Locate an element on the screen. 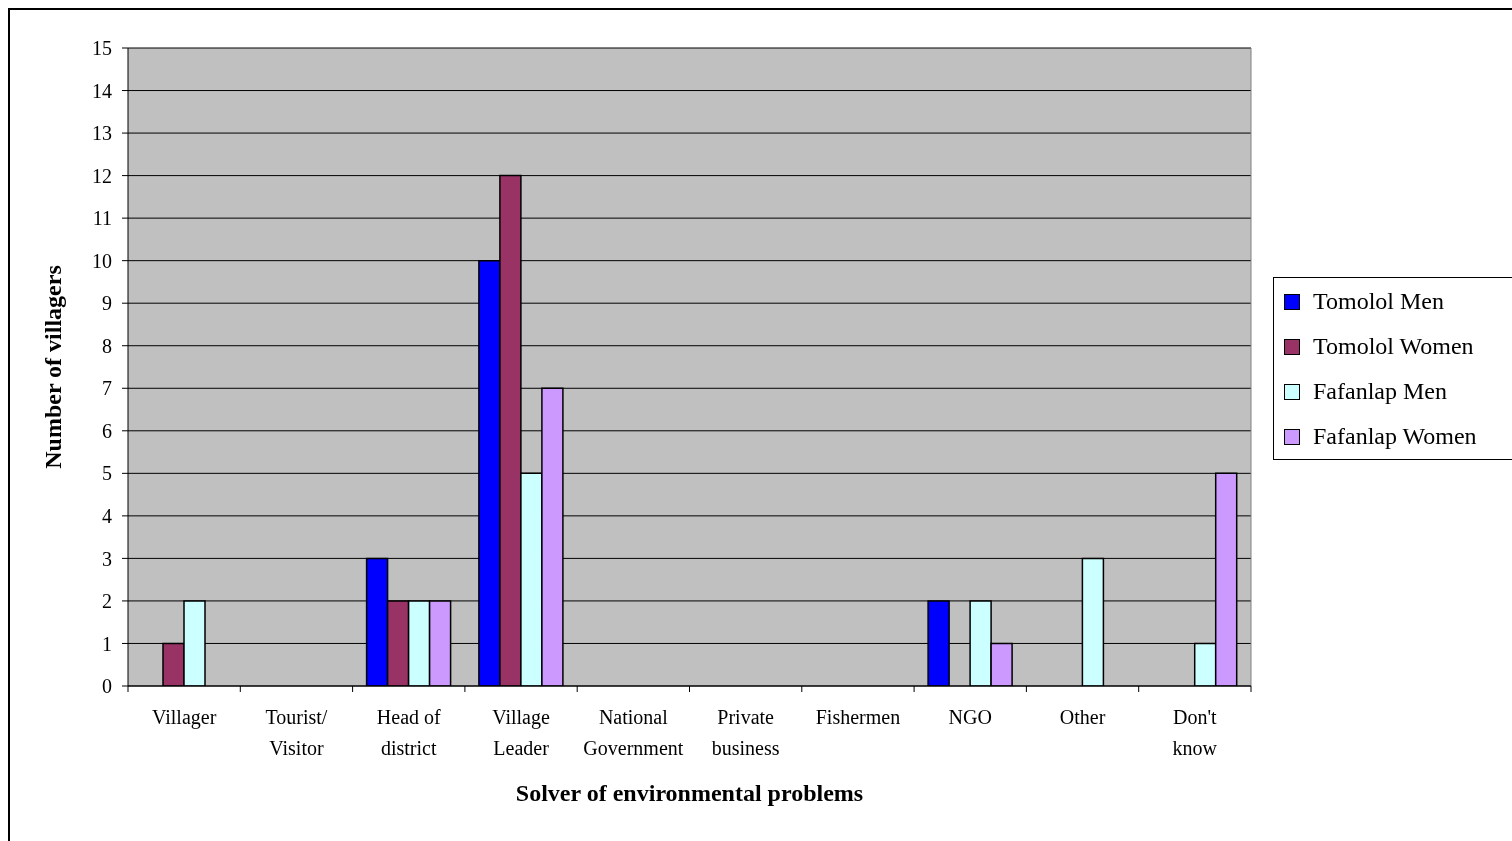 This screenshot has height=841, width=1512. legend-label: Tomolol Men is located at coordinates (1378, 301).